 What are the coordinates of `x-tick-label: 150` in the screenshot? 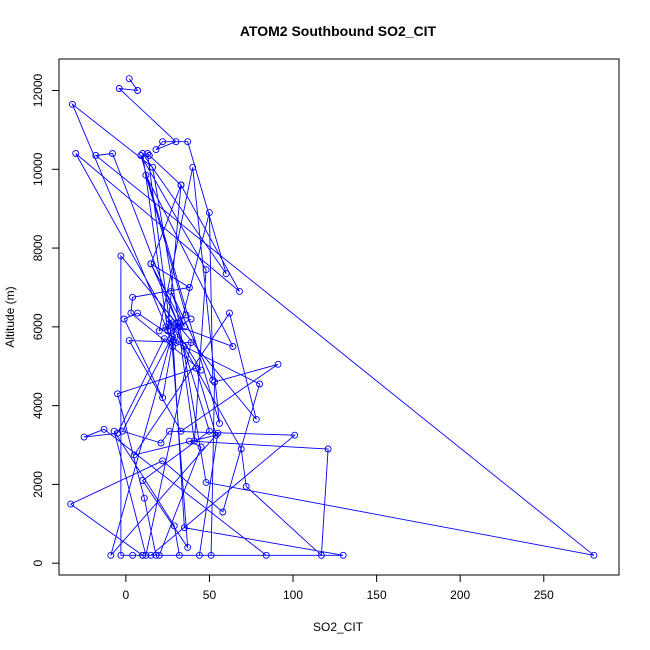 It's located at (377, 595).